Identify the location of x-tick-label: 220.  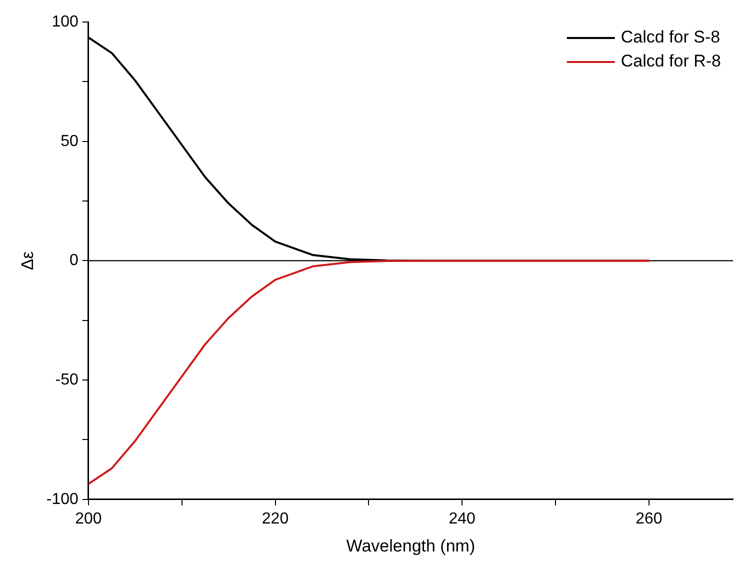
(275, 519).